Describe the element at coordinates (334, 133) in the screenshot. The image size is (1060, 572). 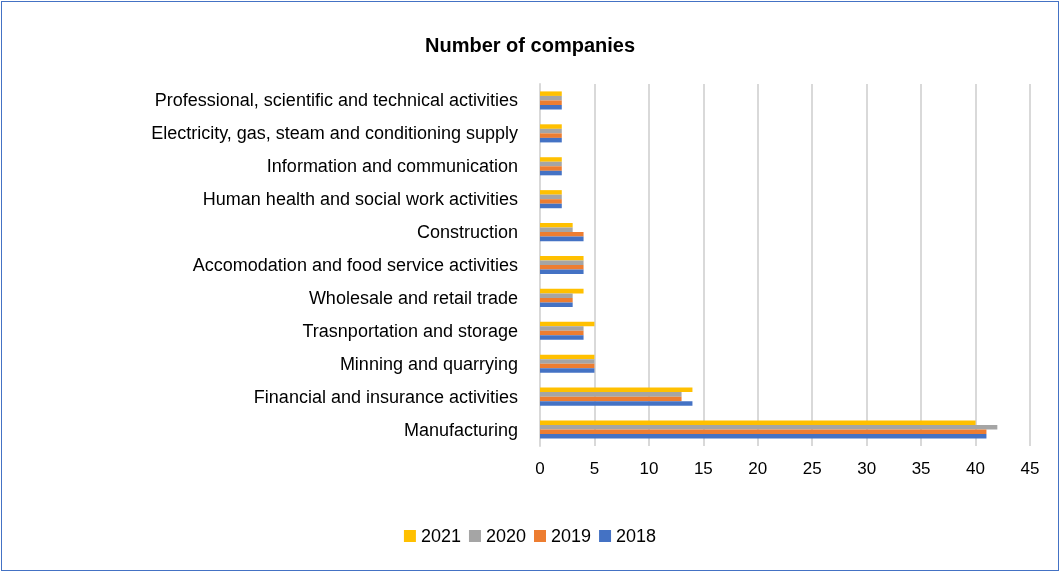
I see `y-tick-label: Electricity, gas, steam and conditioning supply` at that location.